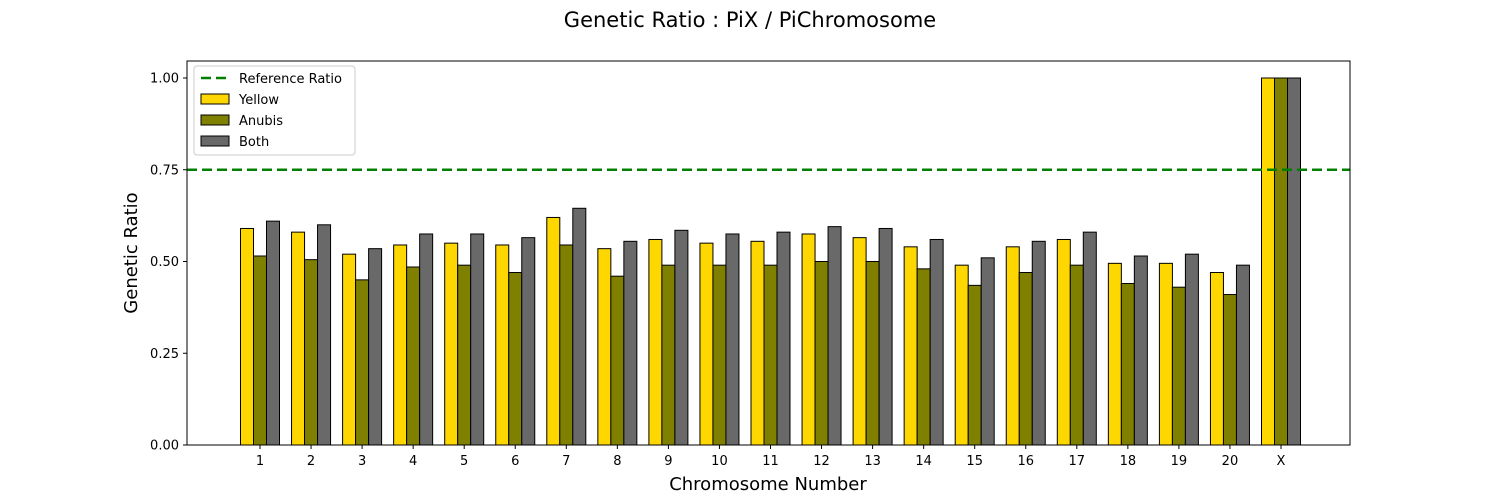  I want to click on legend-label-both: Both, so click(254, 142).